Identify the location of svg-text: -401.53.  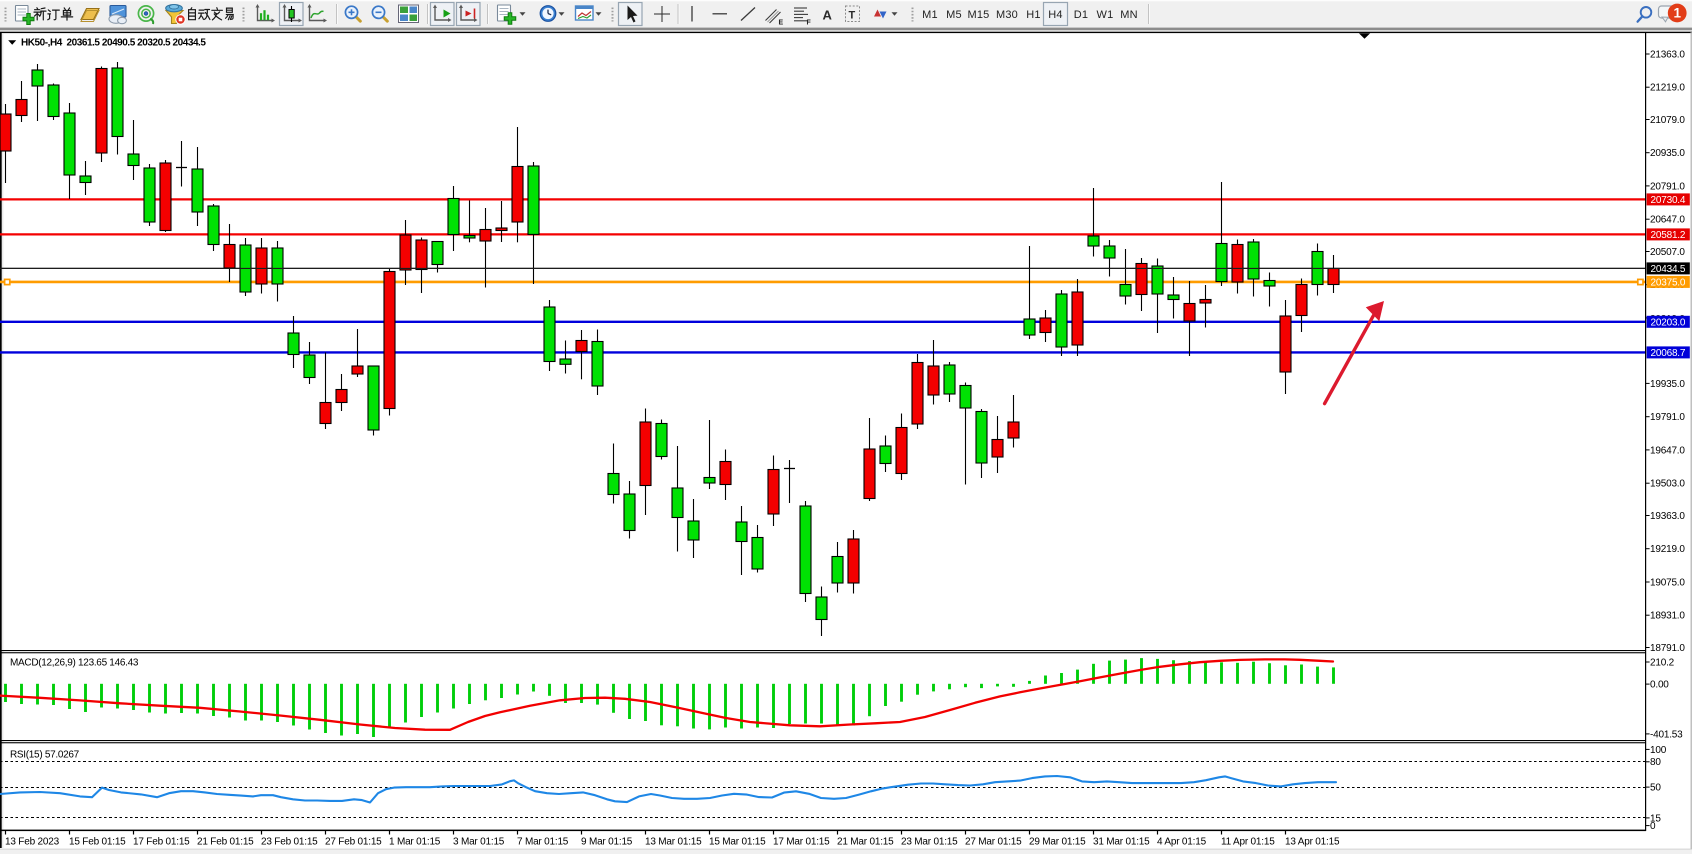
(1666, 734).